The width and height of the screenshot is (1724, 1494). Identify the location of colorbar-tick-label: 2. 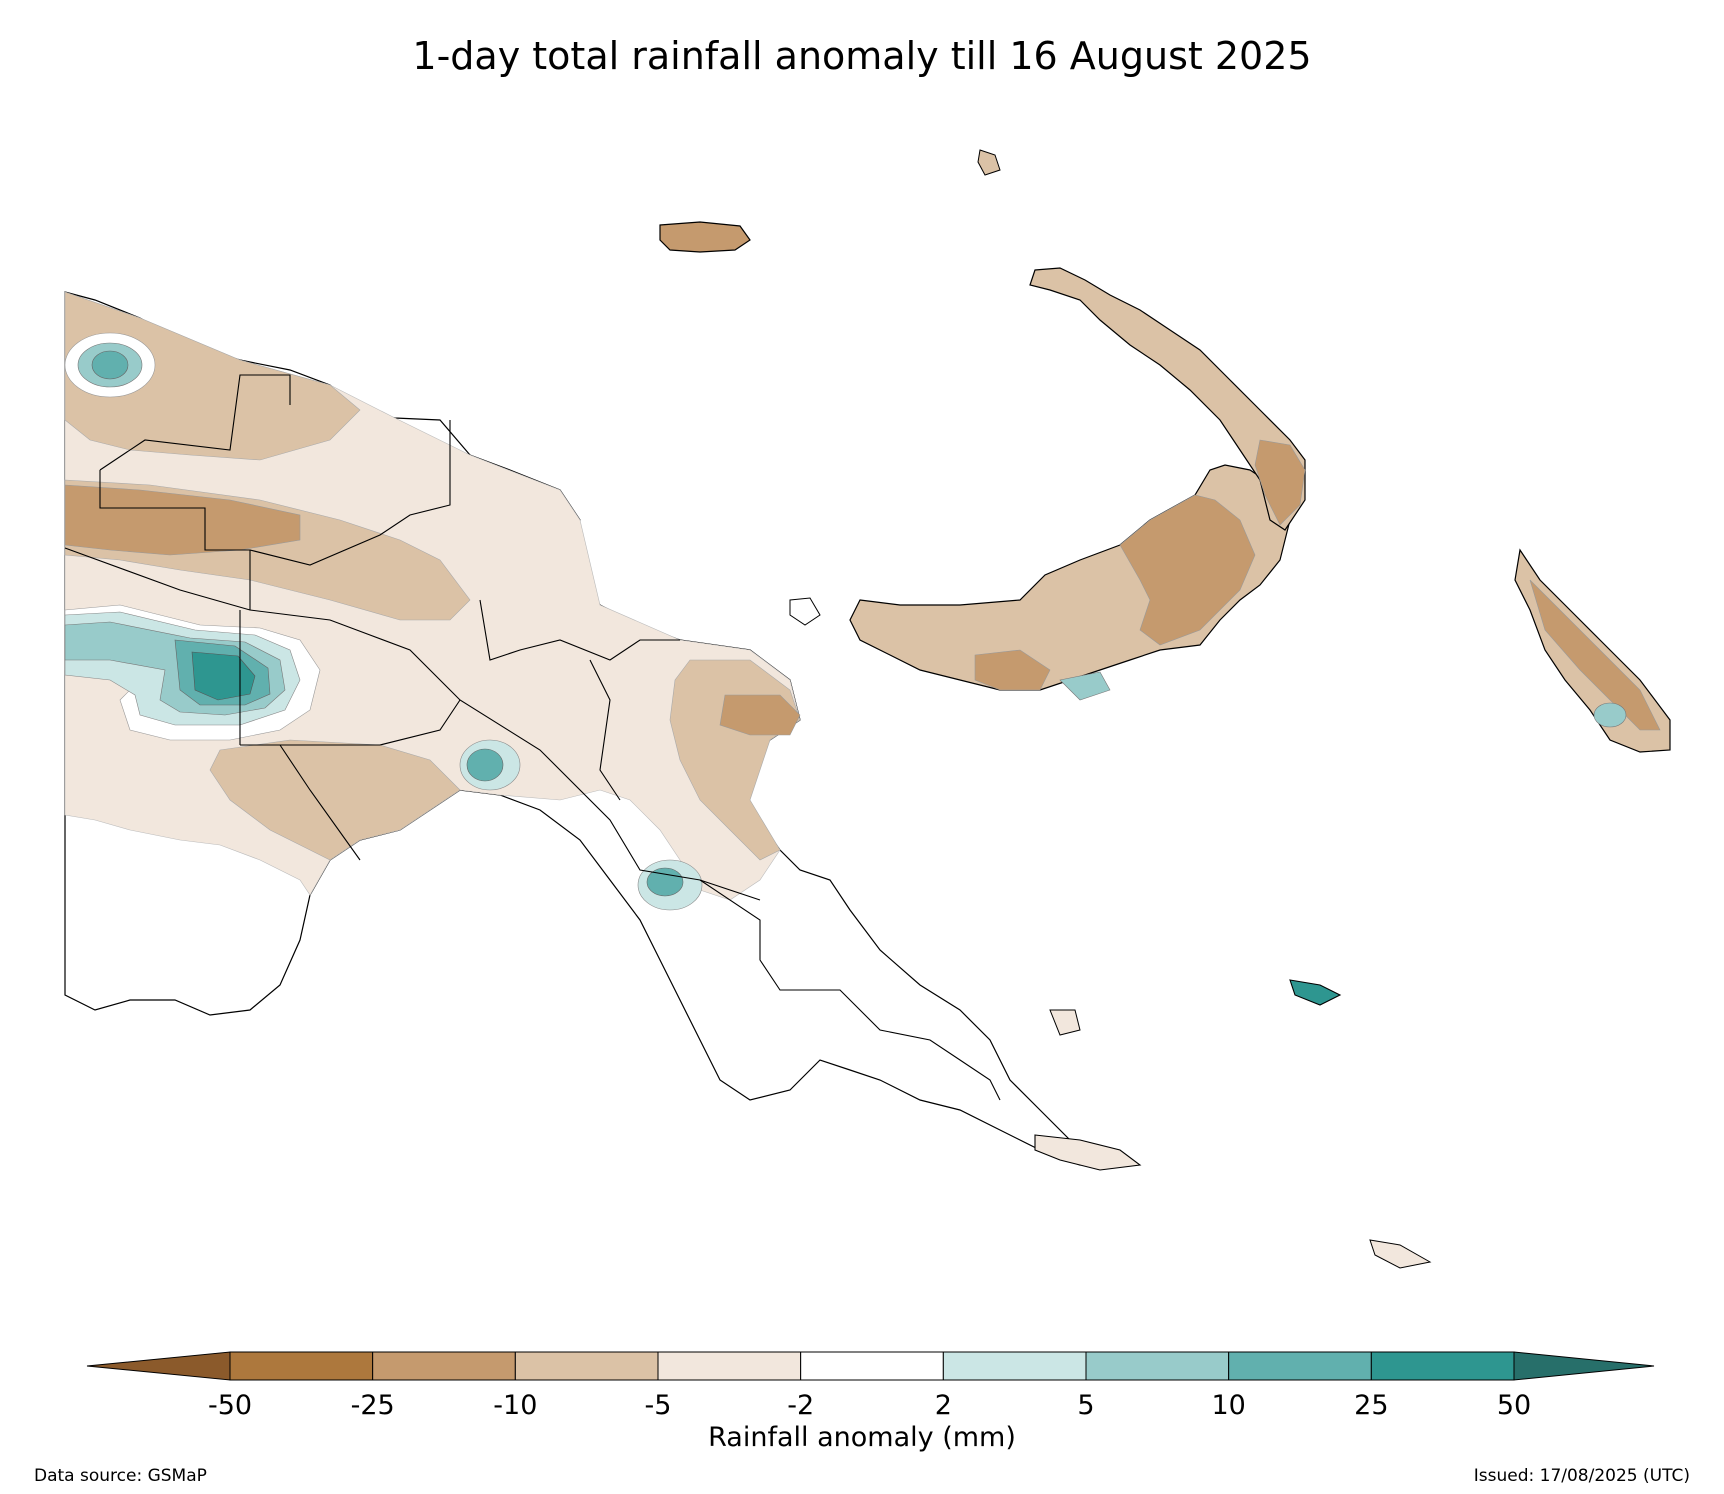
(943, 1405).